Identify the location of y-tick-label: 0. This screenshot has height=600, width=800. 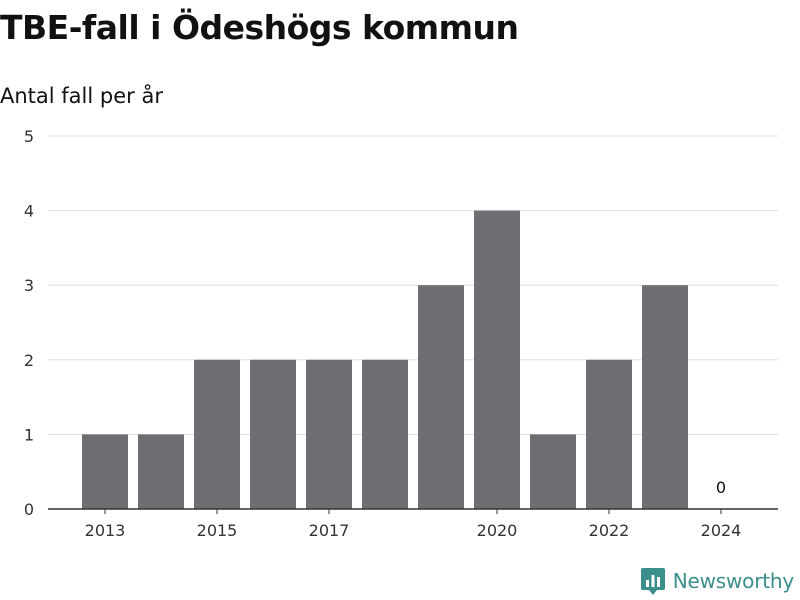
(29, 509).